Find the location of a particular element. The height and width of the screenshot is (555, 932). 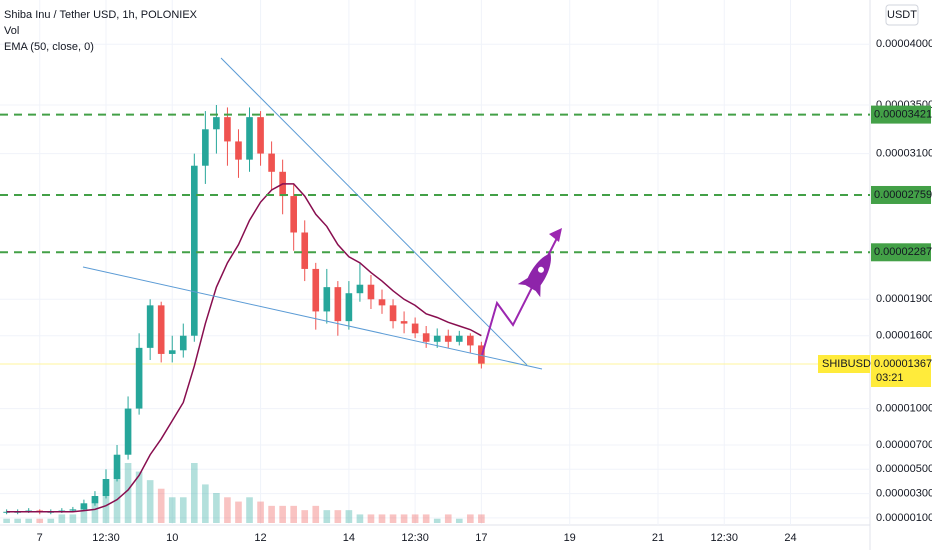

x-tick-label: 14 is located at coordinates (349, 538).